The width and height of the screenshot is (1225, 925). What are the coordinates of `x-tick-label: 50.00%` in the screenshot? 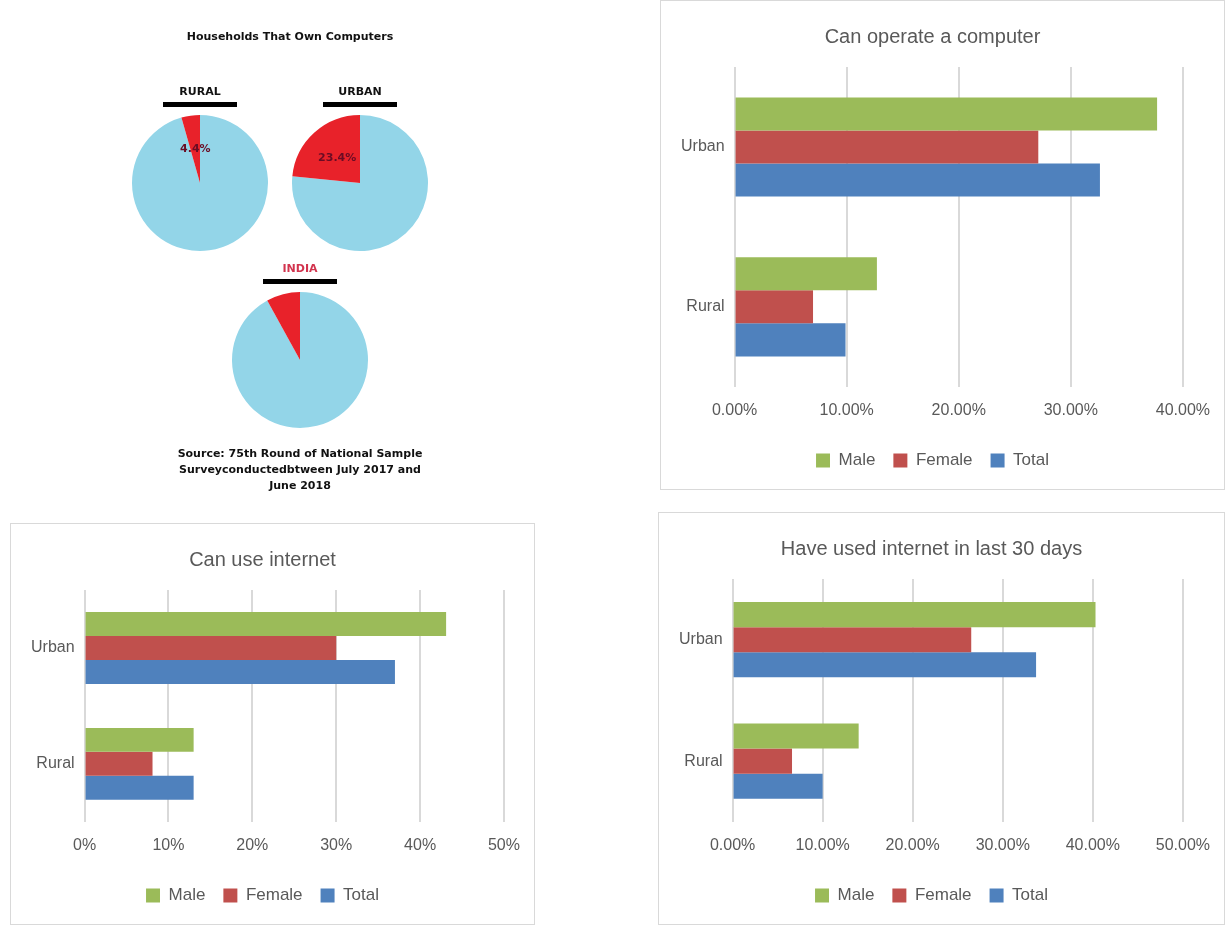 It's located at (1182, 844).